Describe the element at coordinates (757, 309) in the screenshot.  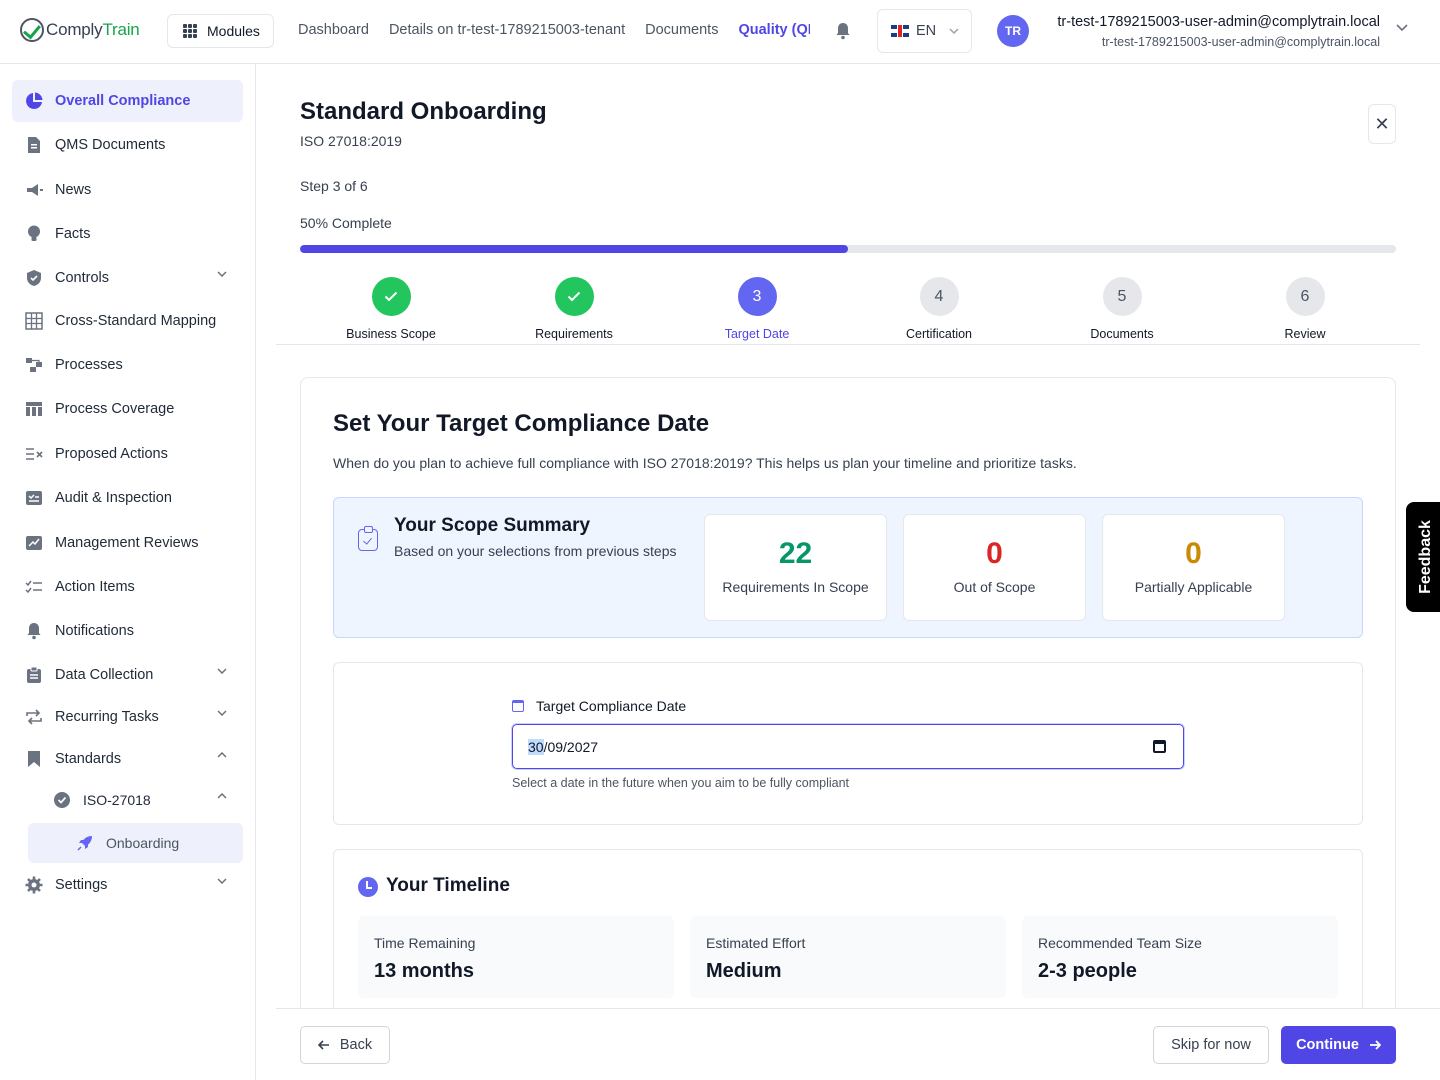
I see `step-target-date: 3 Target Date` at that location.